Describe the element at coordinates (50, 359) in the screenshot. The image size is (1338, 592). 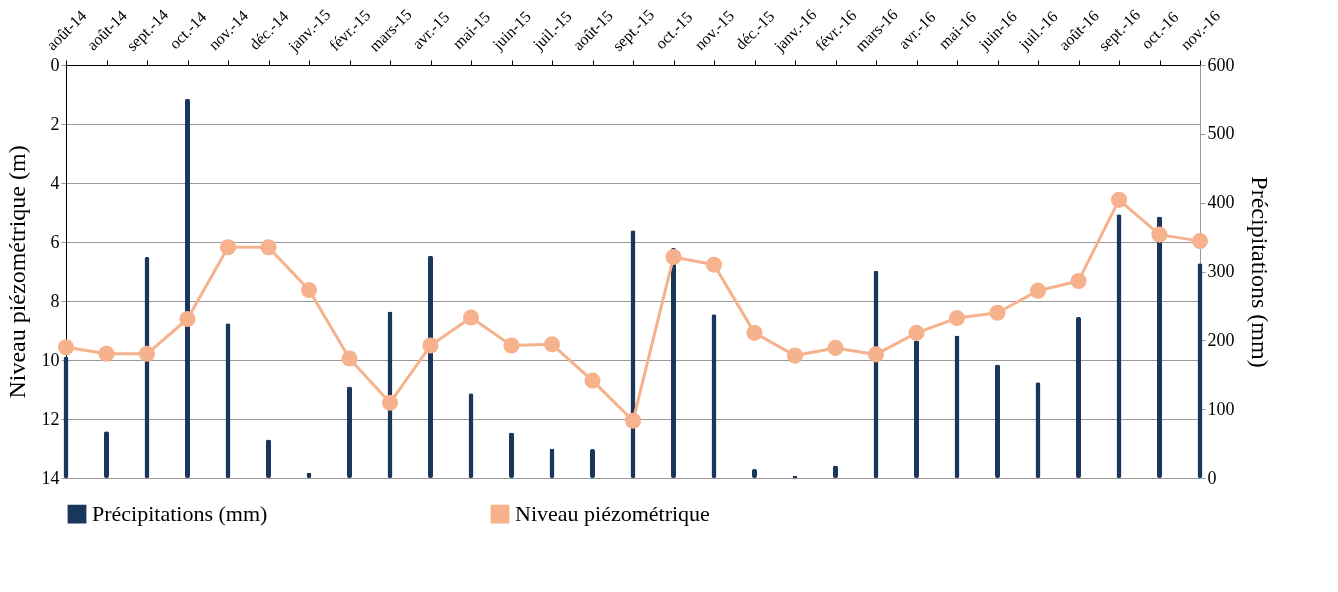
I see `y-tick-label: 10` at that location.